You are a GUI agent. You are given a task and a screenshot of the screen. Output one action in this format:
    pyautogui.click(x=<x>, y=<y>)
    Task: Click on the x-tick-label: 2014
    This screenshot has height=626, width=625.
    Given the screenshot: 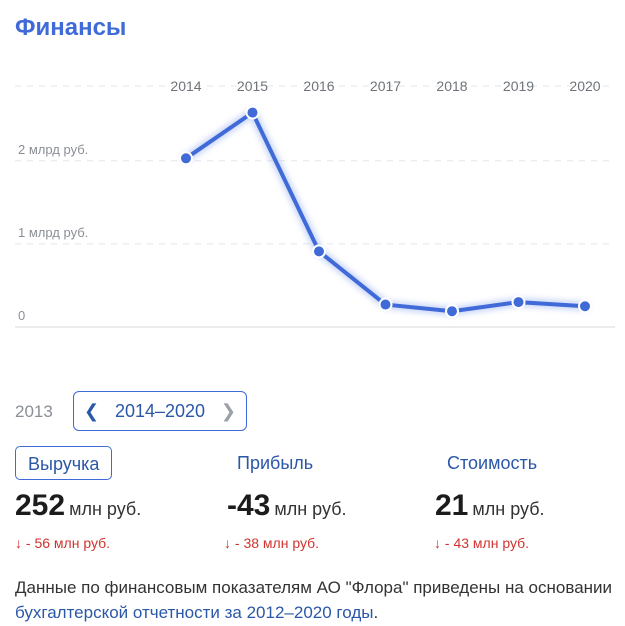 What is the action you would take?
    pyautogui.click(x=185, y=86)
    